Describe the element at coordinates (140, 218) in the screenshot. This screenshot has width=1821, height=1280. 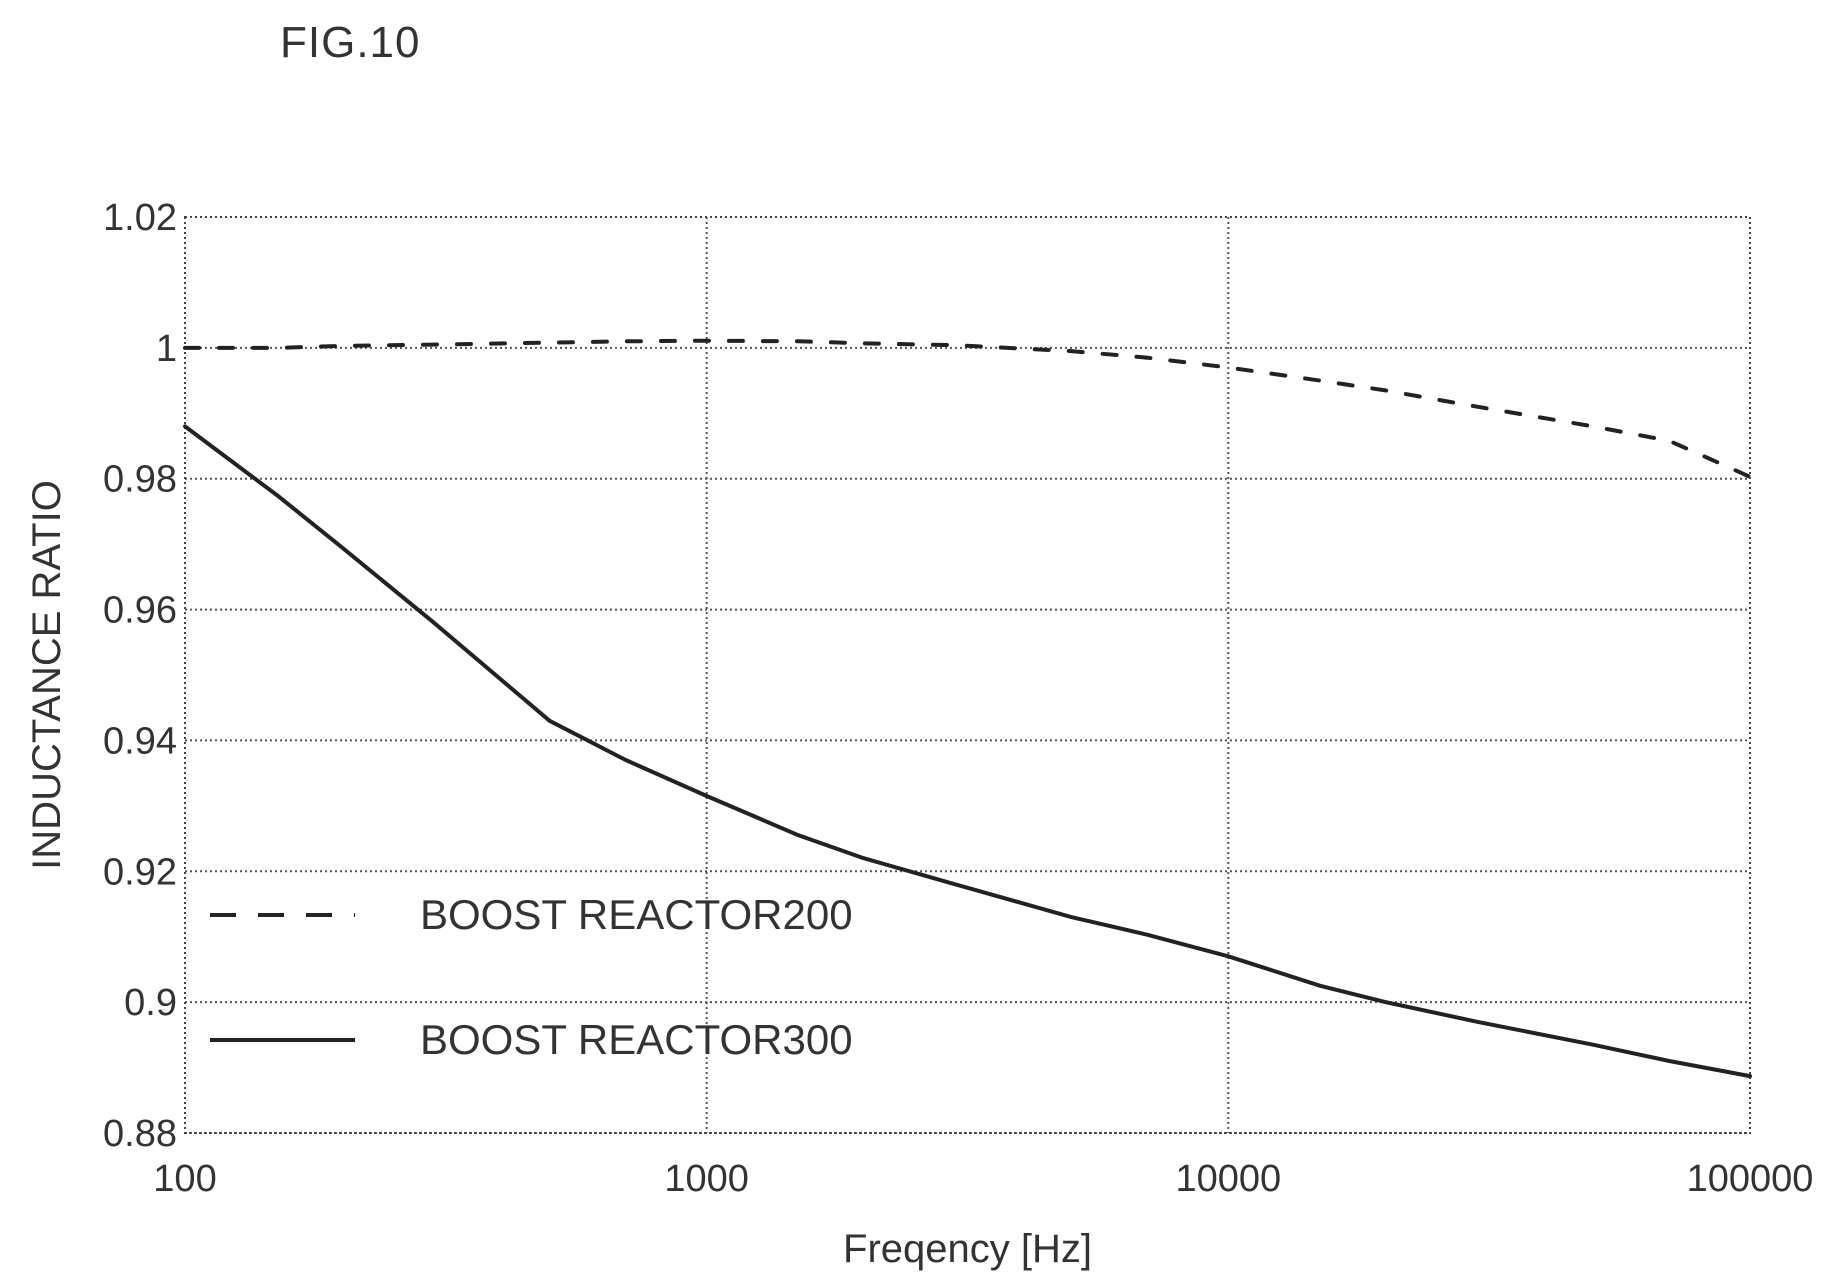
I see `y-tick-label: 1.02` at that location.